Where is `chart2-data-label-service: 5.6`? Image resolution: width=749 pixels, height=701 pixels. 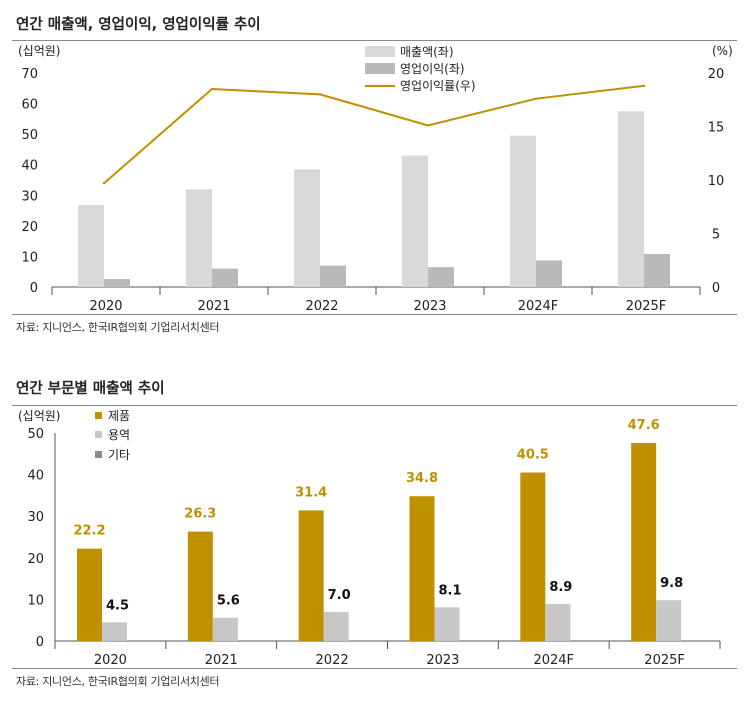 chart2-data-label-service: 5.6 is located at coordinates (228, 601).